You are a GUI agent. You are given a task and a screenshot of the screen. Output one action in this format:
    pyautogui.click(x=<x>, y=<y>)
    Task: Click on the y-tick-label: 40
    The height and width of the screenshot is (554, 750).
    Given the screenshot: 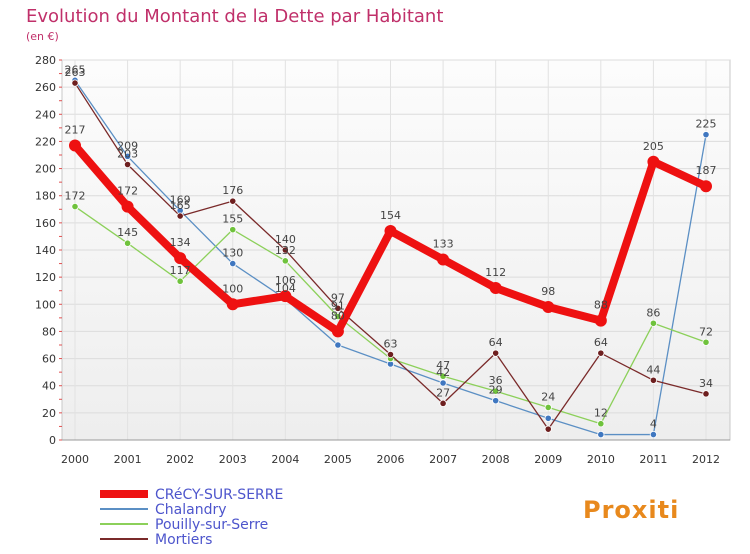 What is the action you would take?
    pyautogui.click(x=49, y=386)
    